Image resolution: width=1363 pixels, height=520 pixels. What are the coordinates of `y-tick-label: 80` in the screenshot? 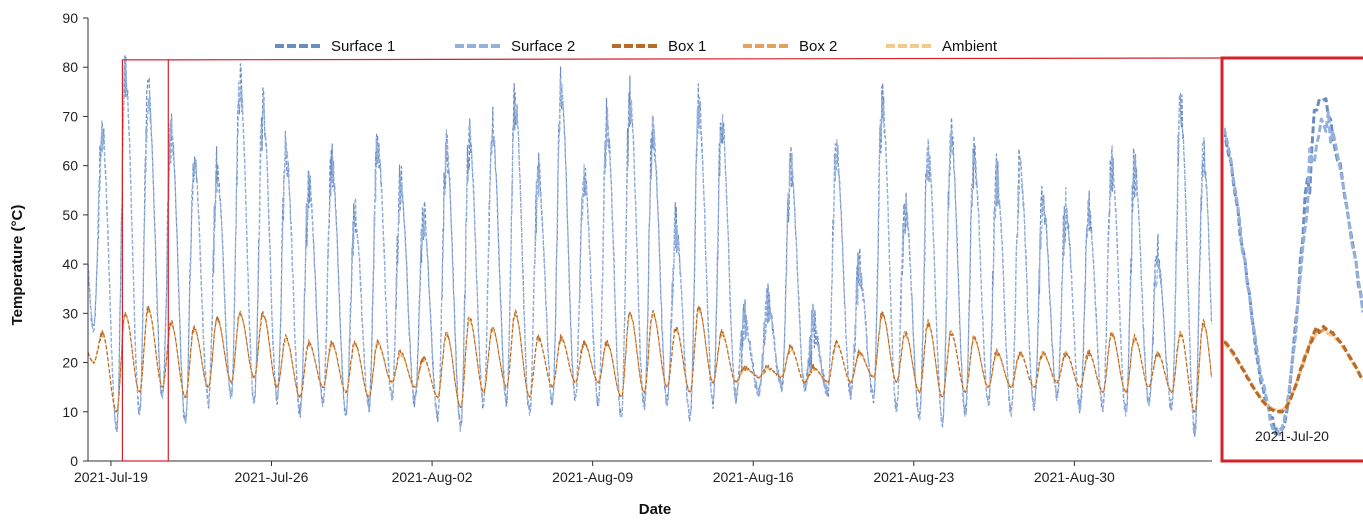 It's located at (70, 67).